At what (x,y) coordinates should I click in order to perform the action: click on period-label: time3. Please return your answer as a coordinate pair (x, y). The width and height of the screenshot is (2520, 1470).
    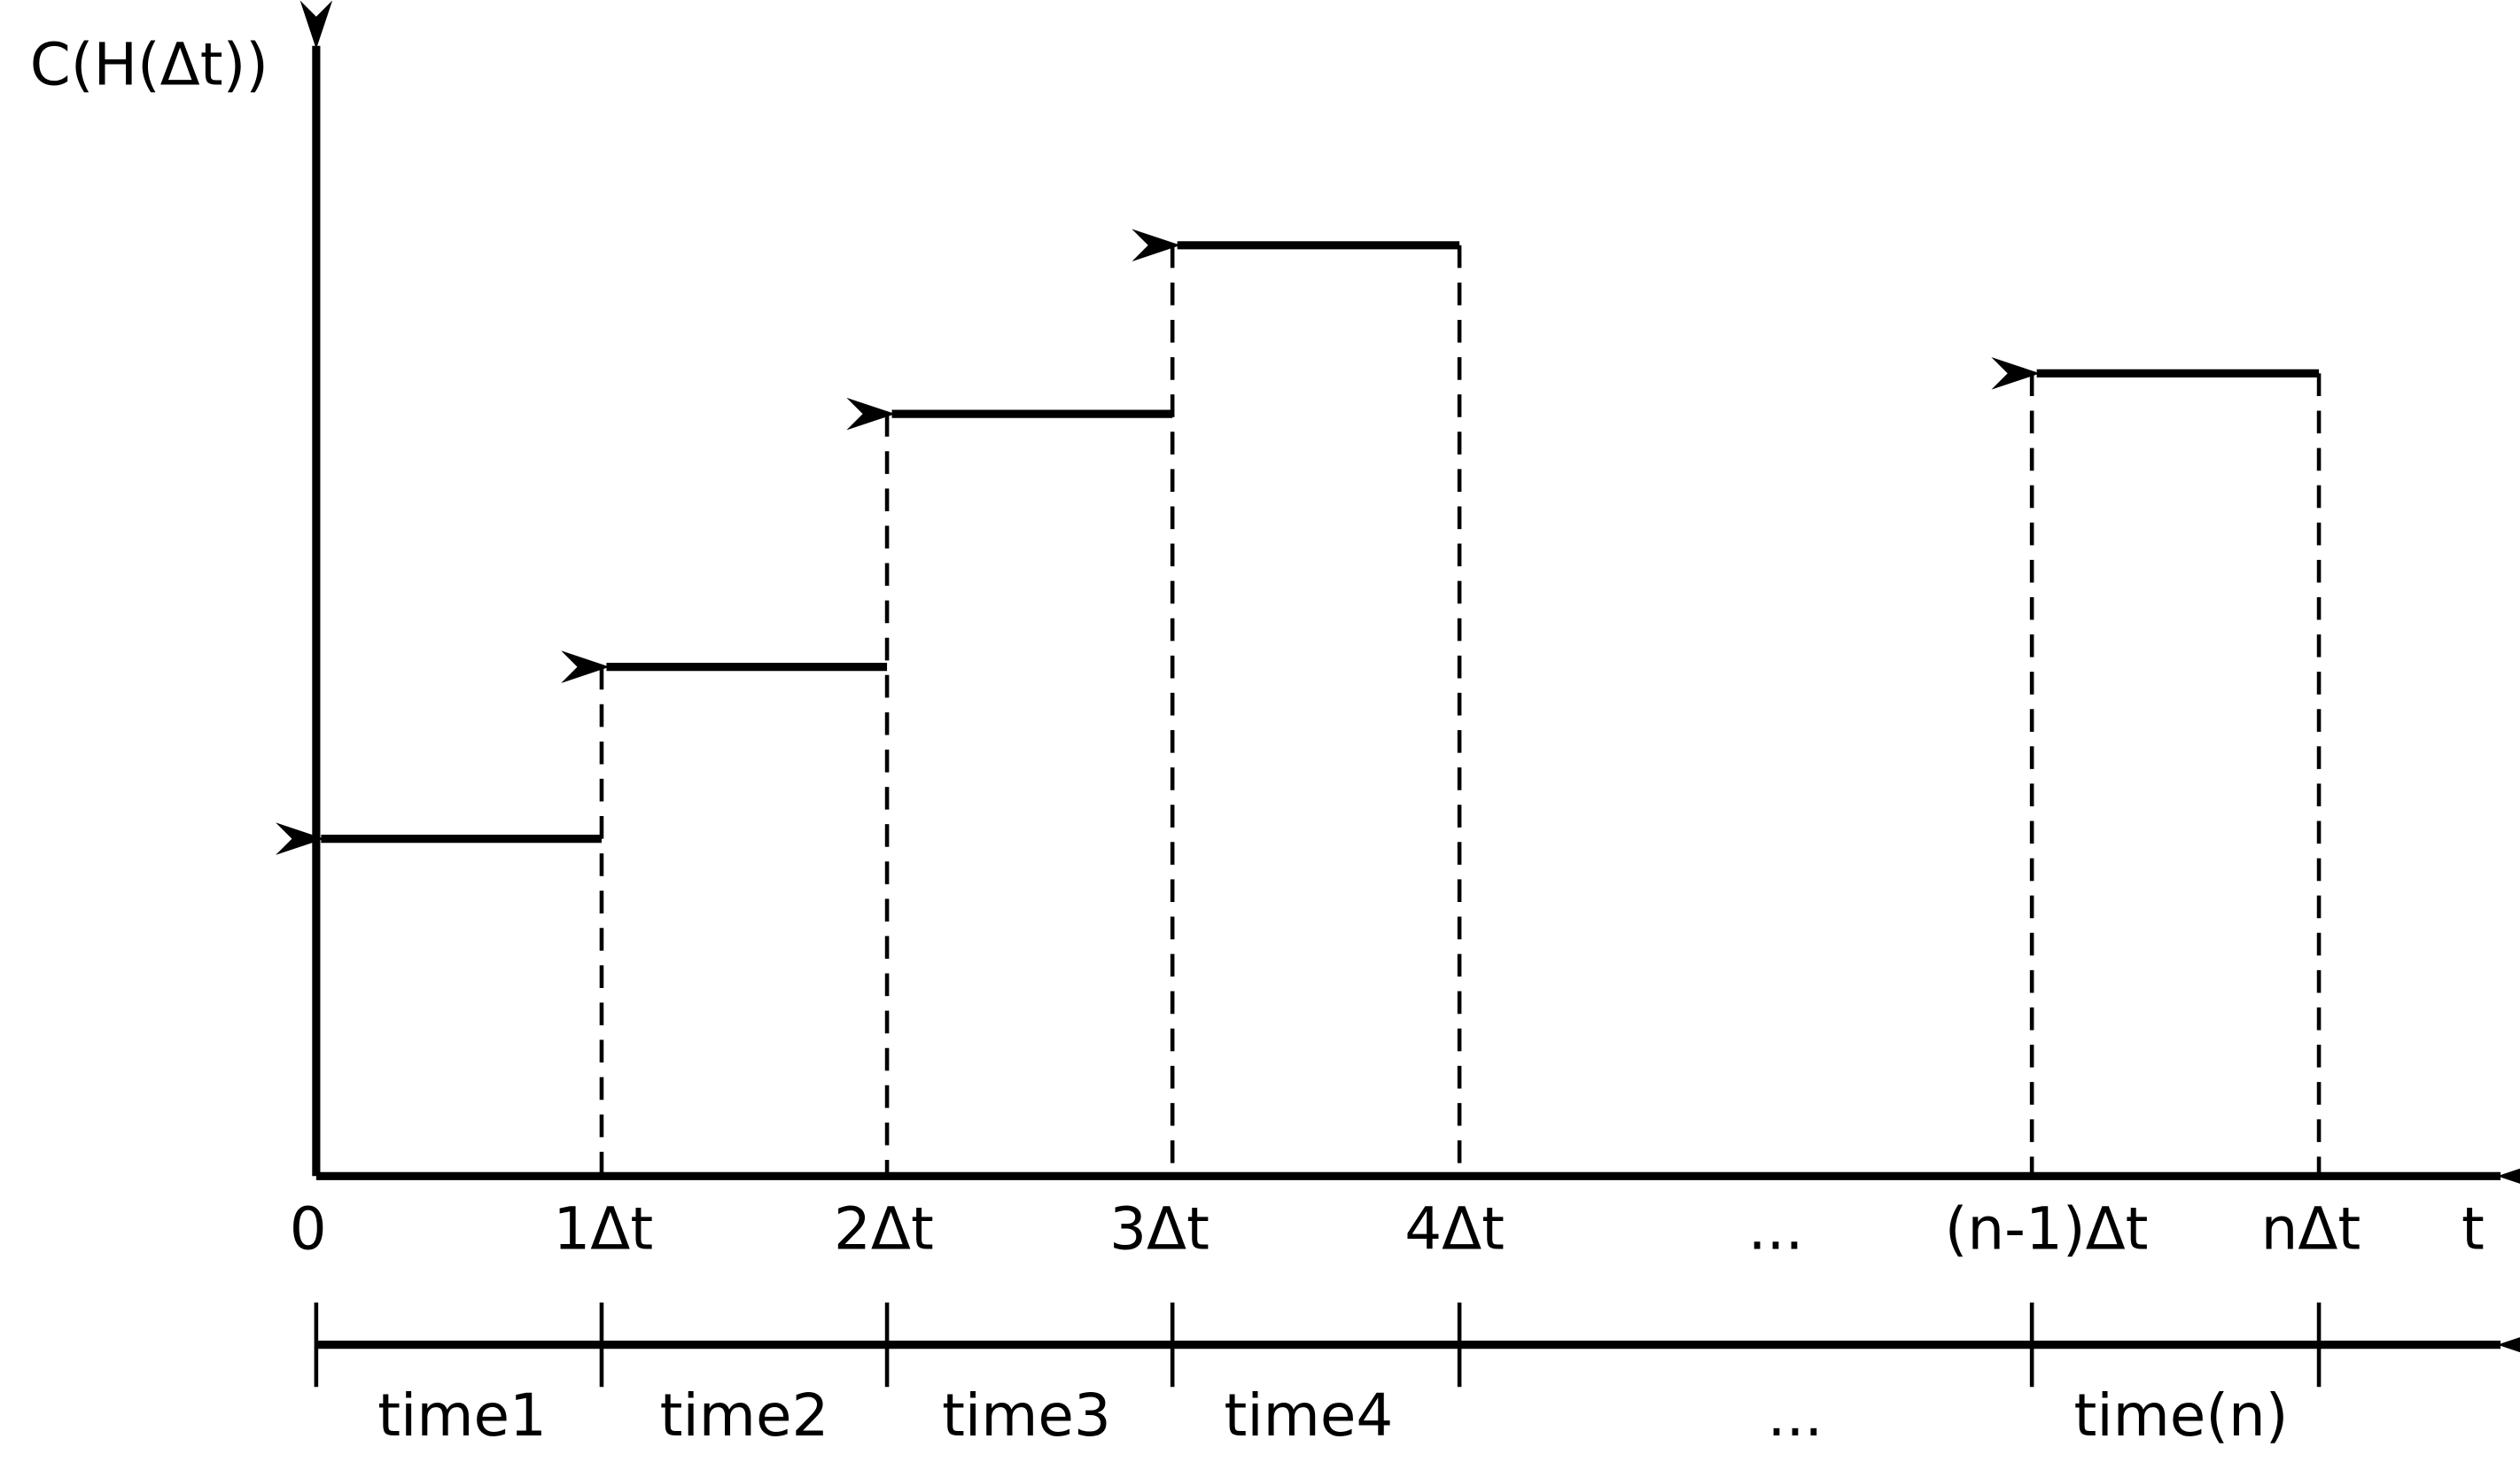
    Looking at the image, I should click on (1026, 1415).